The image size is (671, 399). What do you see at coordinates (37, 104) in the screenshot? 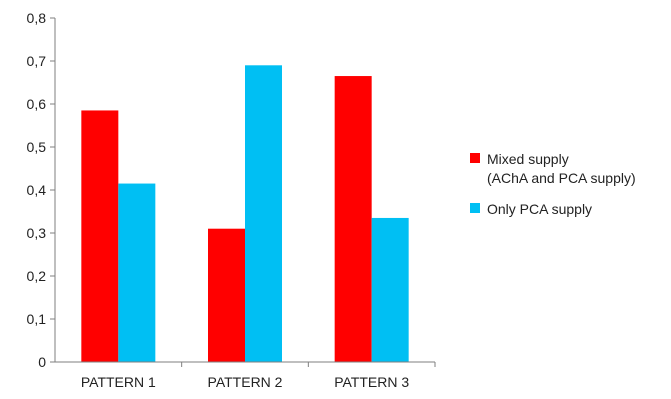
I see `y-tick-label: 0,6` at bounding box center [37, 104].